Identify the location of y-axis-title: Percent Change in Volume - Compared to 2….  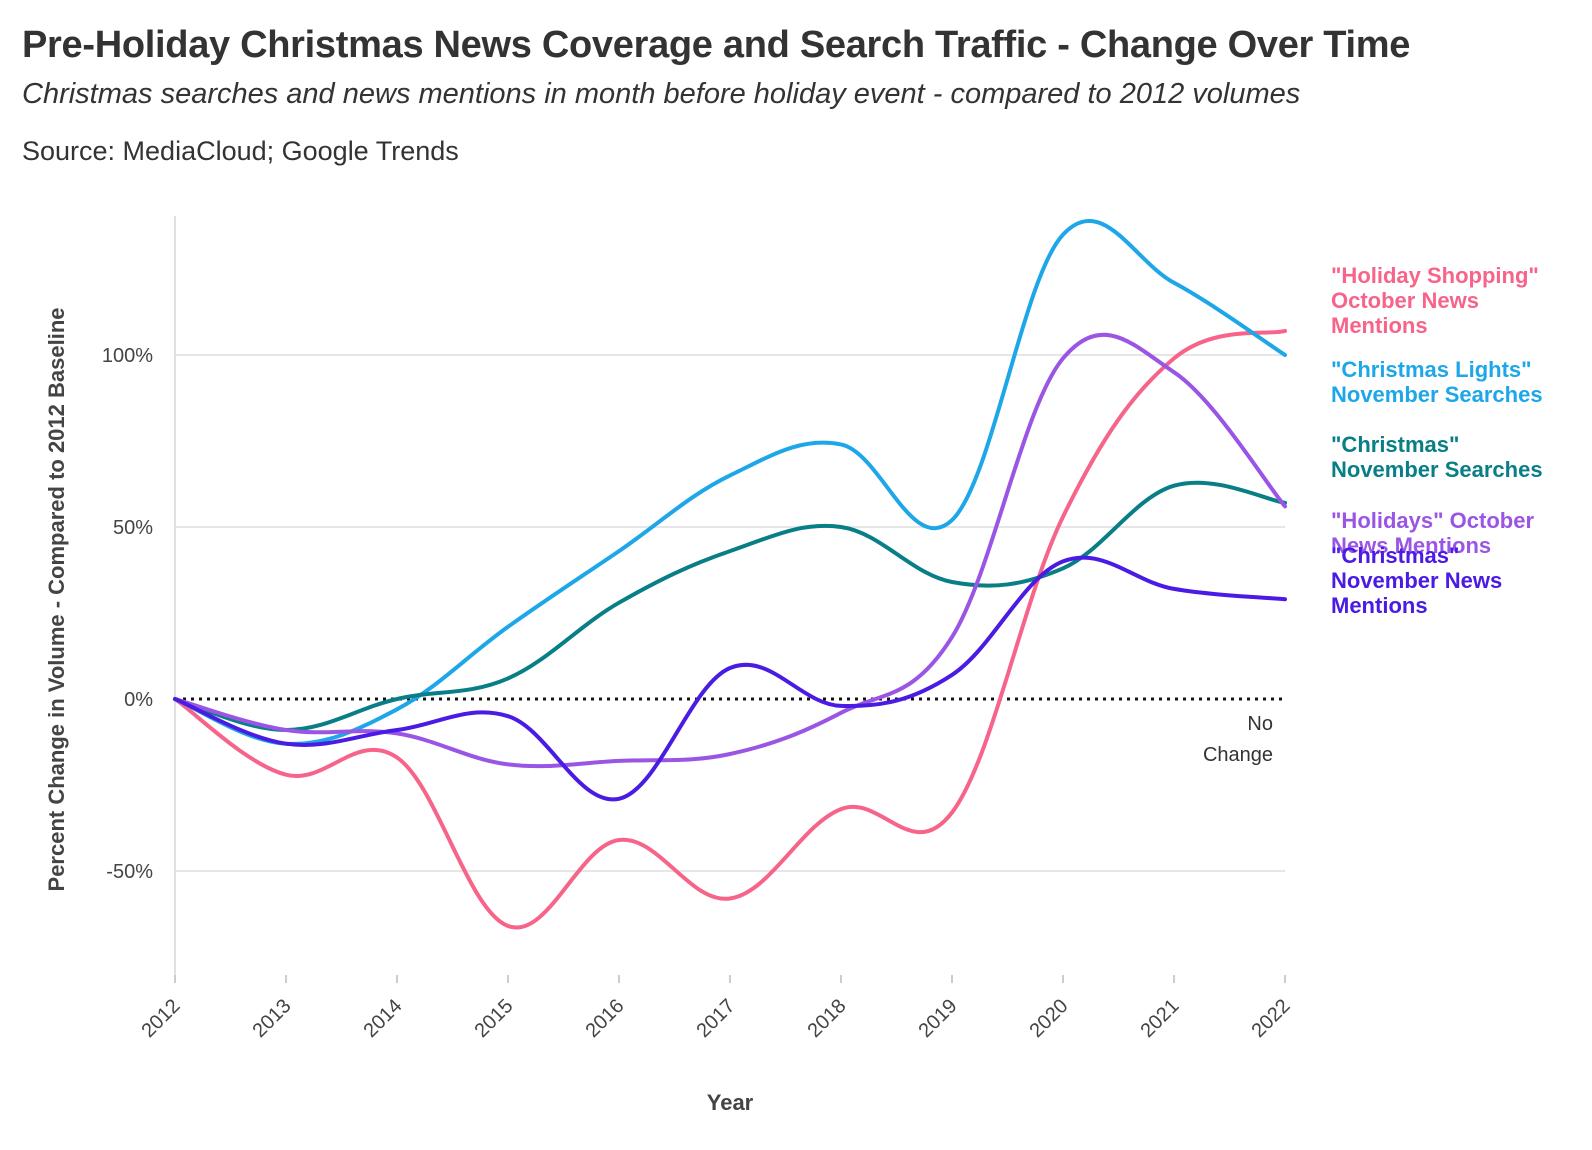
(56, 600).